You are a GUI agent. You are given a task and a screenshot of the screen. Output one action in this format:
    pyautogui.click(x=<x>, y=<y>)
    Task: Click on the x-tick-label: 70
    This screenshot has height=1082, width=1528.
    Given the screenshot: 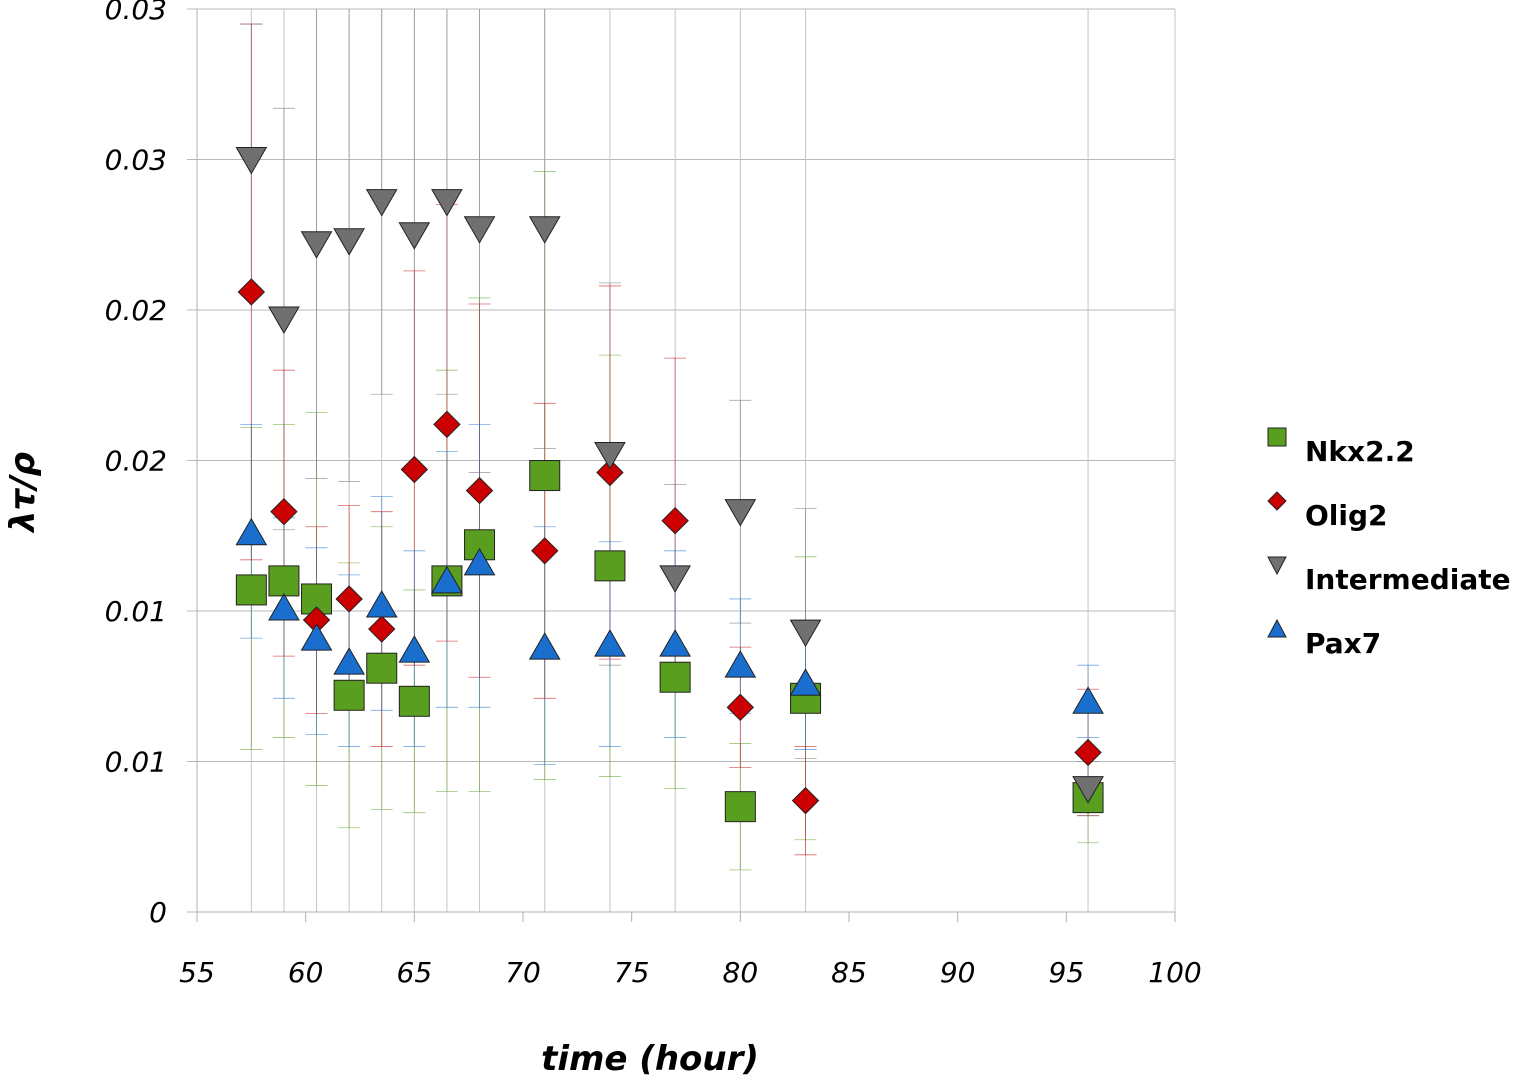 What is the action you would take?
    pyautogui.click(x=523, y=972)
    